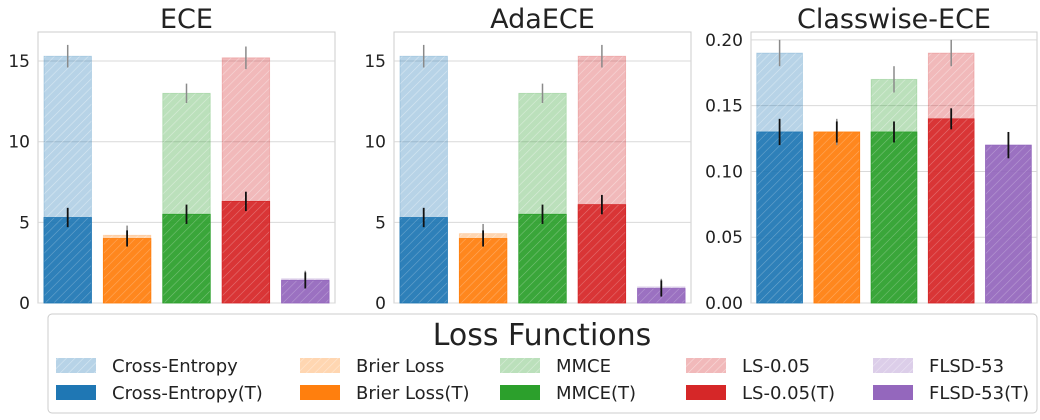 The height and width of the screenshot is (420, 1040). Describe the element at coordinates (724, 238) in the screenshot. I see `y-tick-label: 0.05` at that location.